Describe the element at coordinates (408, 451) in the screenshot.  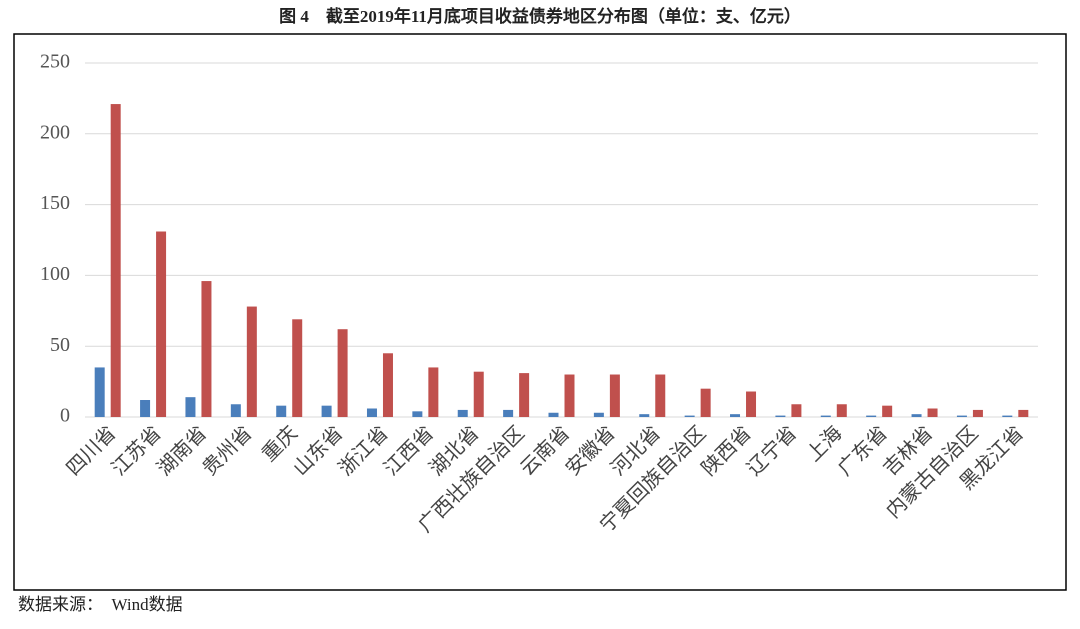
I see `x-tick-label: 江西省` at that location.